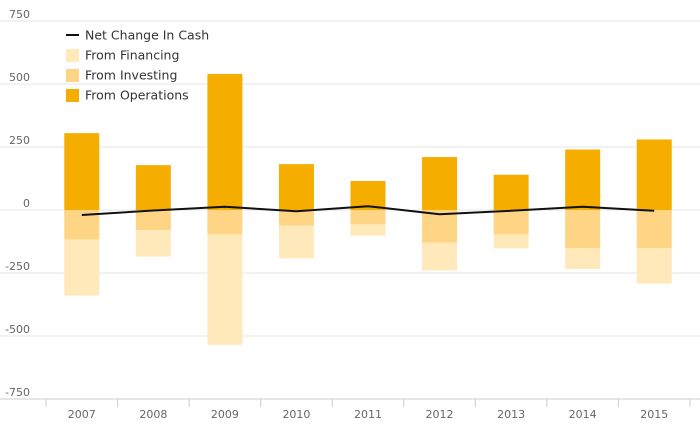 The height and width of the screenshot is (433, 700). Describe the element at coordinates (19, 77) in the screenshot. I see `y-tick-label: 500` at that location.